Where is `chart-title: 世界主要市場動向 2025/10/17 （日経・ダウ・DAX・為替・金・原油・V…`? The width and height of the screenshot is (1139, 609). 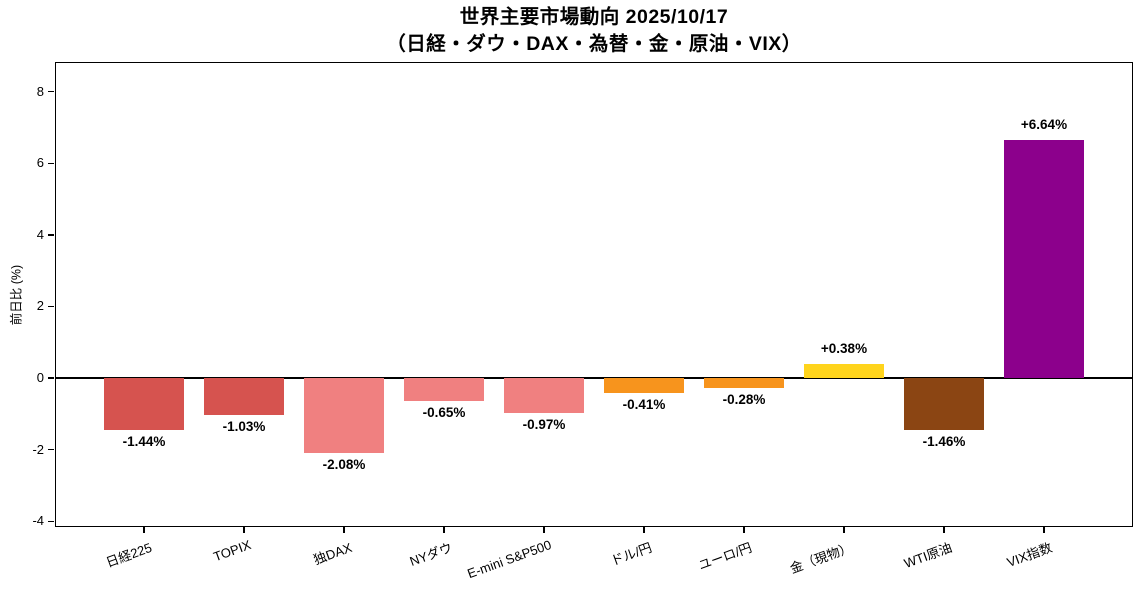
chart-title: 世界主要市場動向 2025/10/17 （日経・ダウ・DAX・為替・金・原油・V… is located at coordinates (594, 31).